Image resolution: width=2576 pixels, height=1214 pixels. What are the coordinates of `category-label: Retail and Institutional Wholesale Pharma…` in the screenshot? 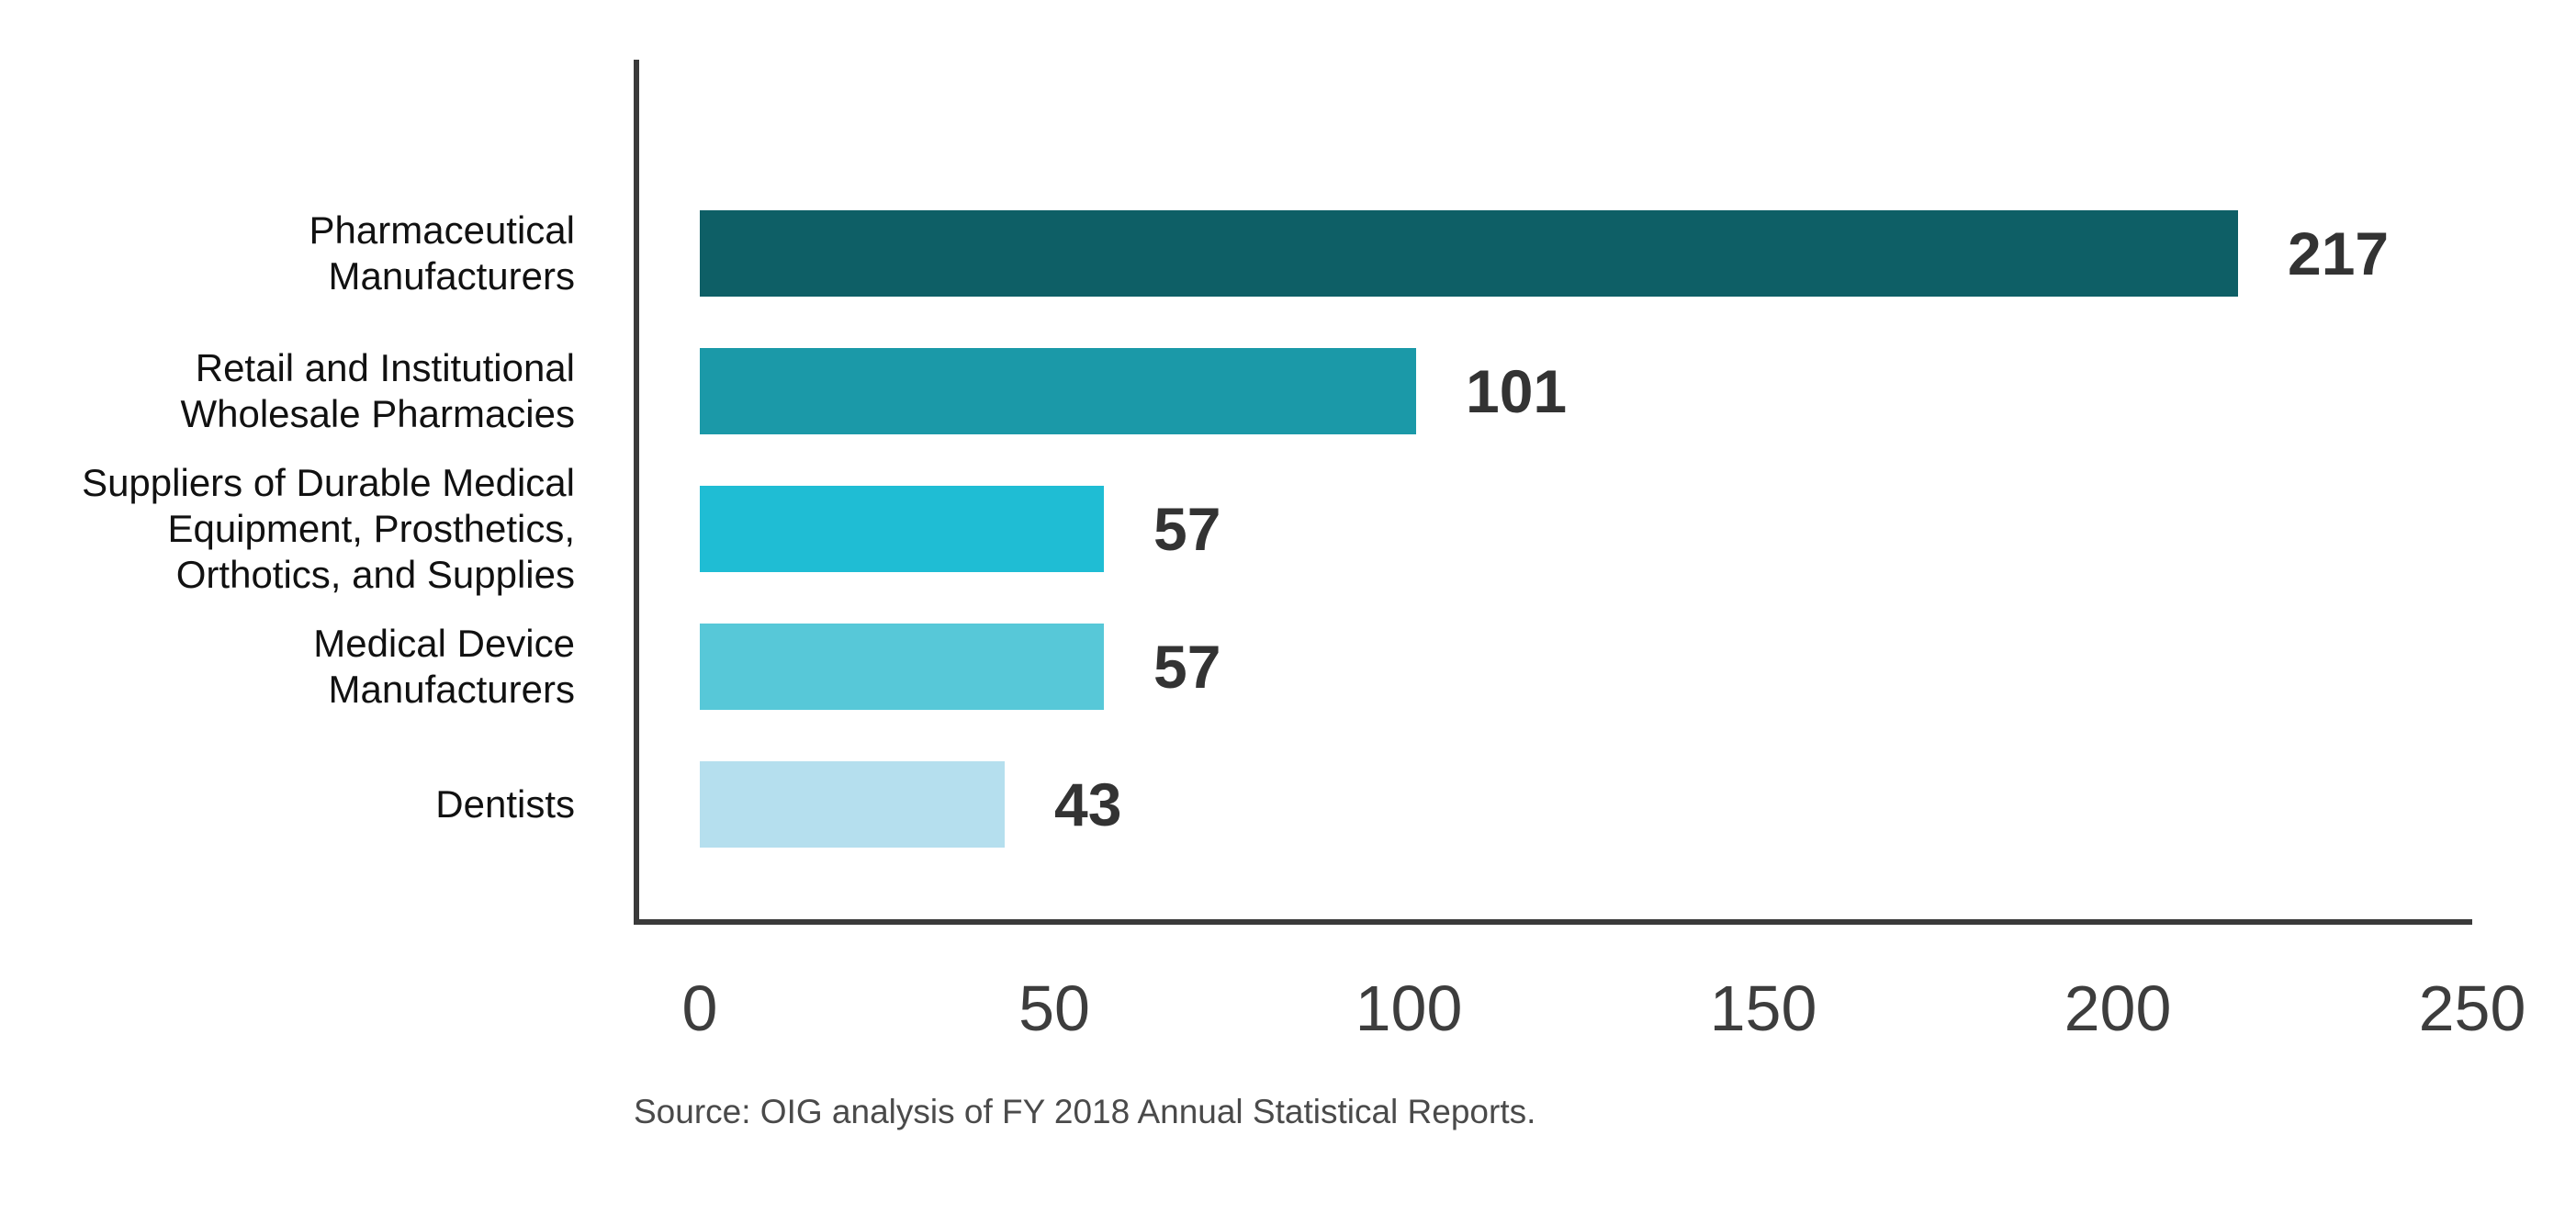 It's located at (287, 391).